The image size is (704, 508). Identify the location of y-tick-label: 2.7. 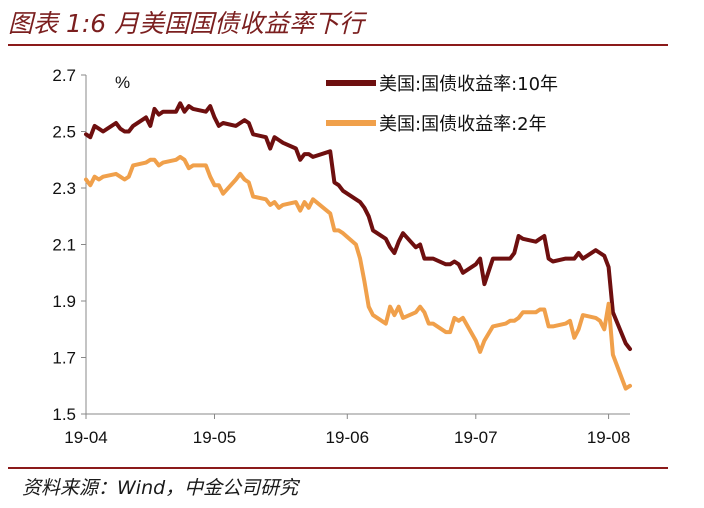
(64, 75).